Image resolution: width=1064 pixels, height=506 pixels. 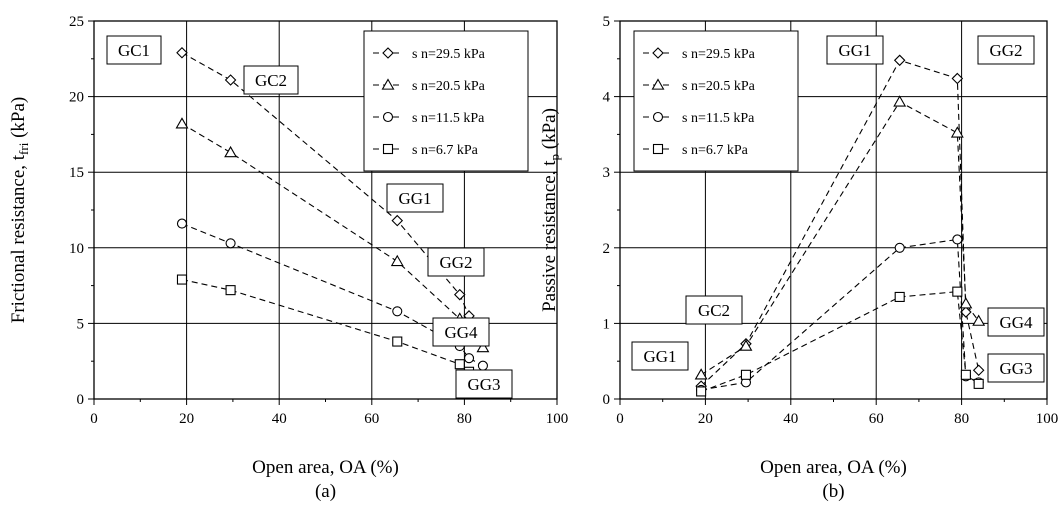 I want to click on y-tick-label: 10, so click(x=76, y=249).